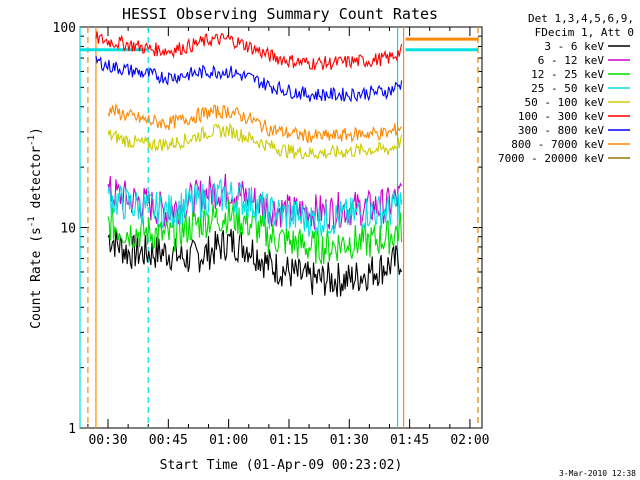 The image size is (640, 480). Describe the element at coordinates (574, 46) in the screenshot. I see `legend-entry-label: 3 - 6 keV` at that location.